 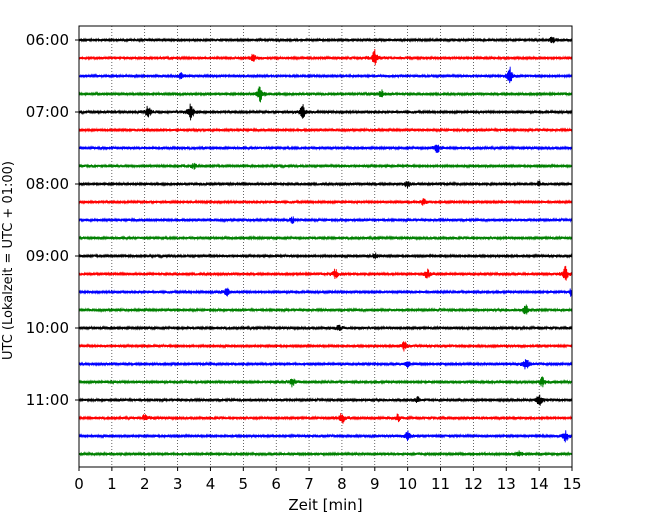 What do you see at coordinates (473, 484) in the screenshot?
I see `x-tick-label: 12` at bounding box center [473, 484].